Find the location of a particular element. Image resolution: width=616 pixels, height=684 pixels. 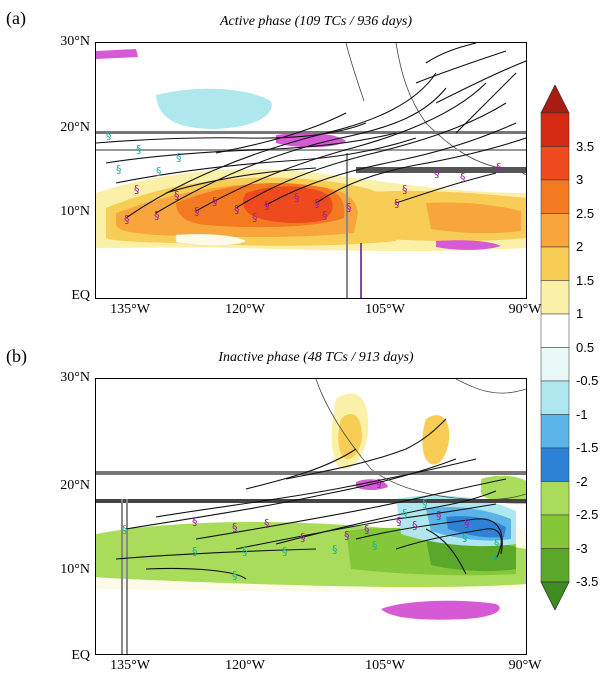

panel-a-lon-135: 135°W is located at coordinates (130, 309).